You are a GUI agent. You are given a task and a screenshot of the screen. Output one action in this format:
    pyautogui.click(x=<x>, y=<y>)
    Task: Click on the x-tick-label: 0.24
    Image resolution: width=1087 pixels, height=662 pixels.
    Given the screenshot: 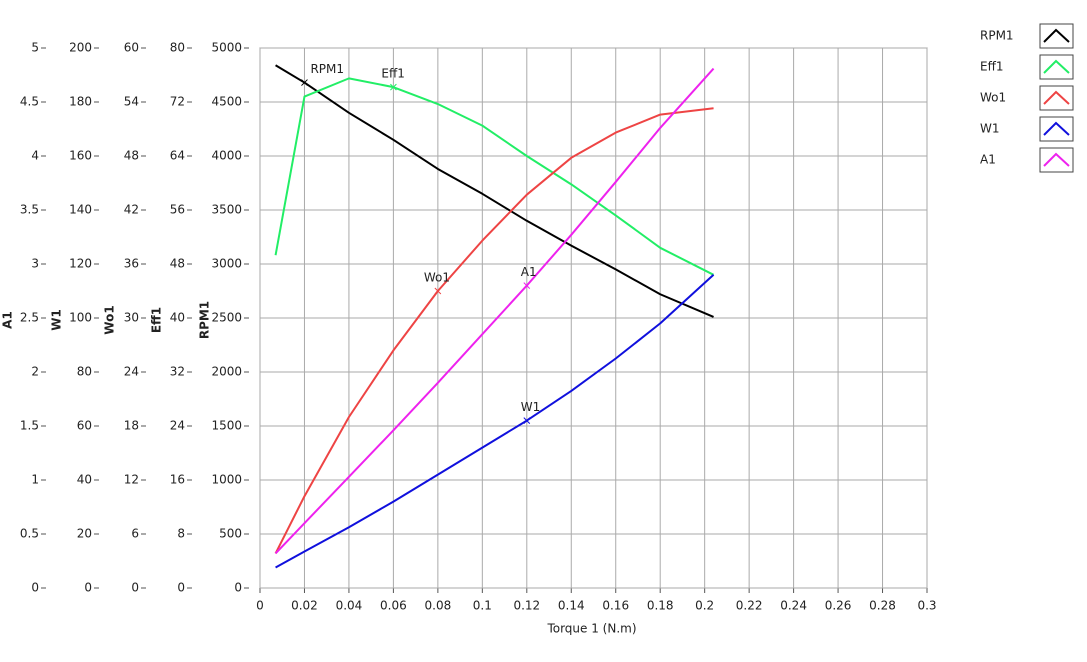 What is the action you would take?
    pyautogui.click(x=793, y=606)
    